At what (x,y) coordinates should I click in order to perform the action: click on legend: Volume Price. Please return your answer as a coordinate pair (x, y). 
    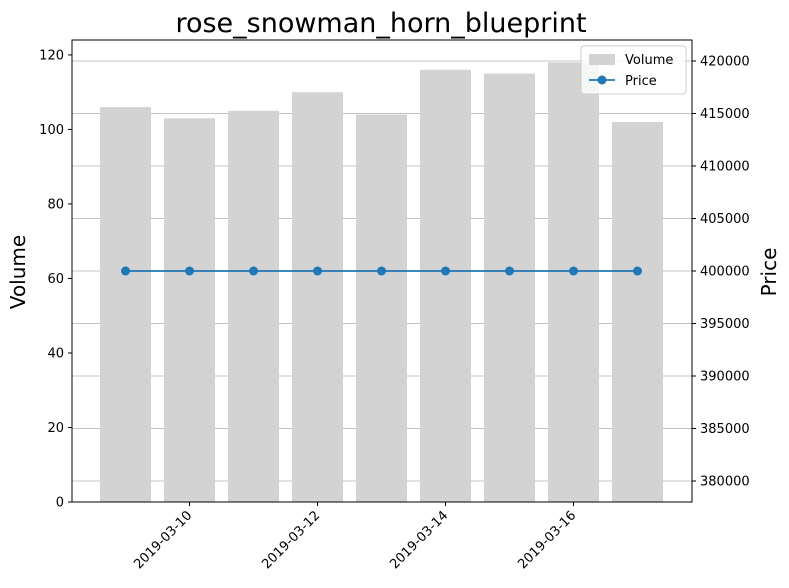
    Looking at the image, I should click on (633, 70).